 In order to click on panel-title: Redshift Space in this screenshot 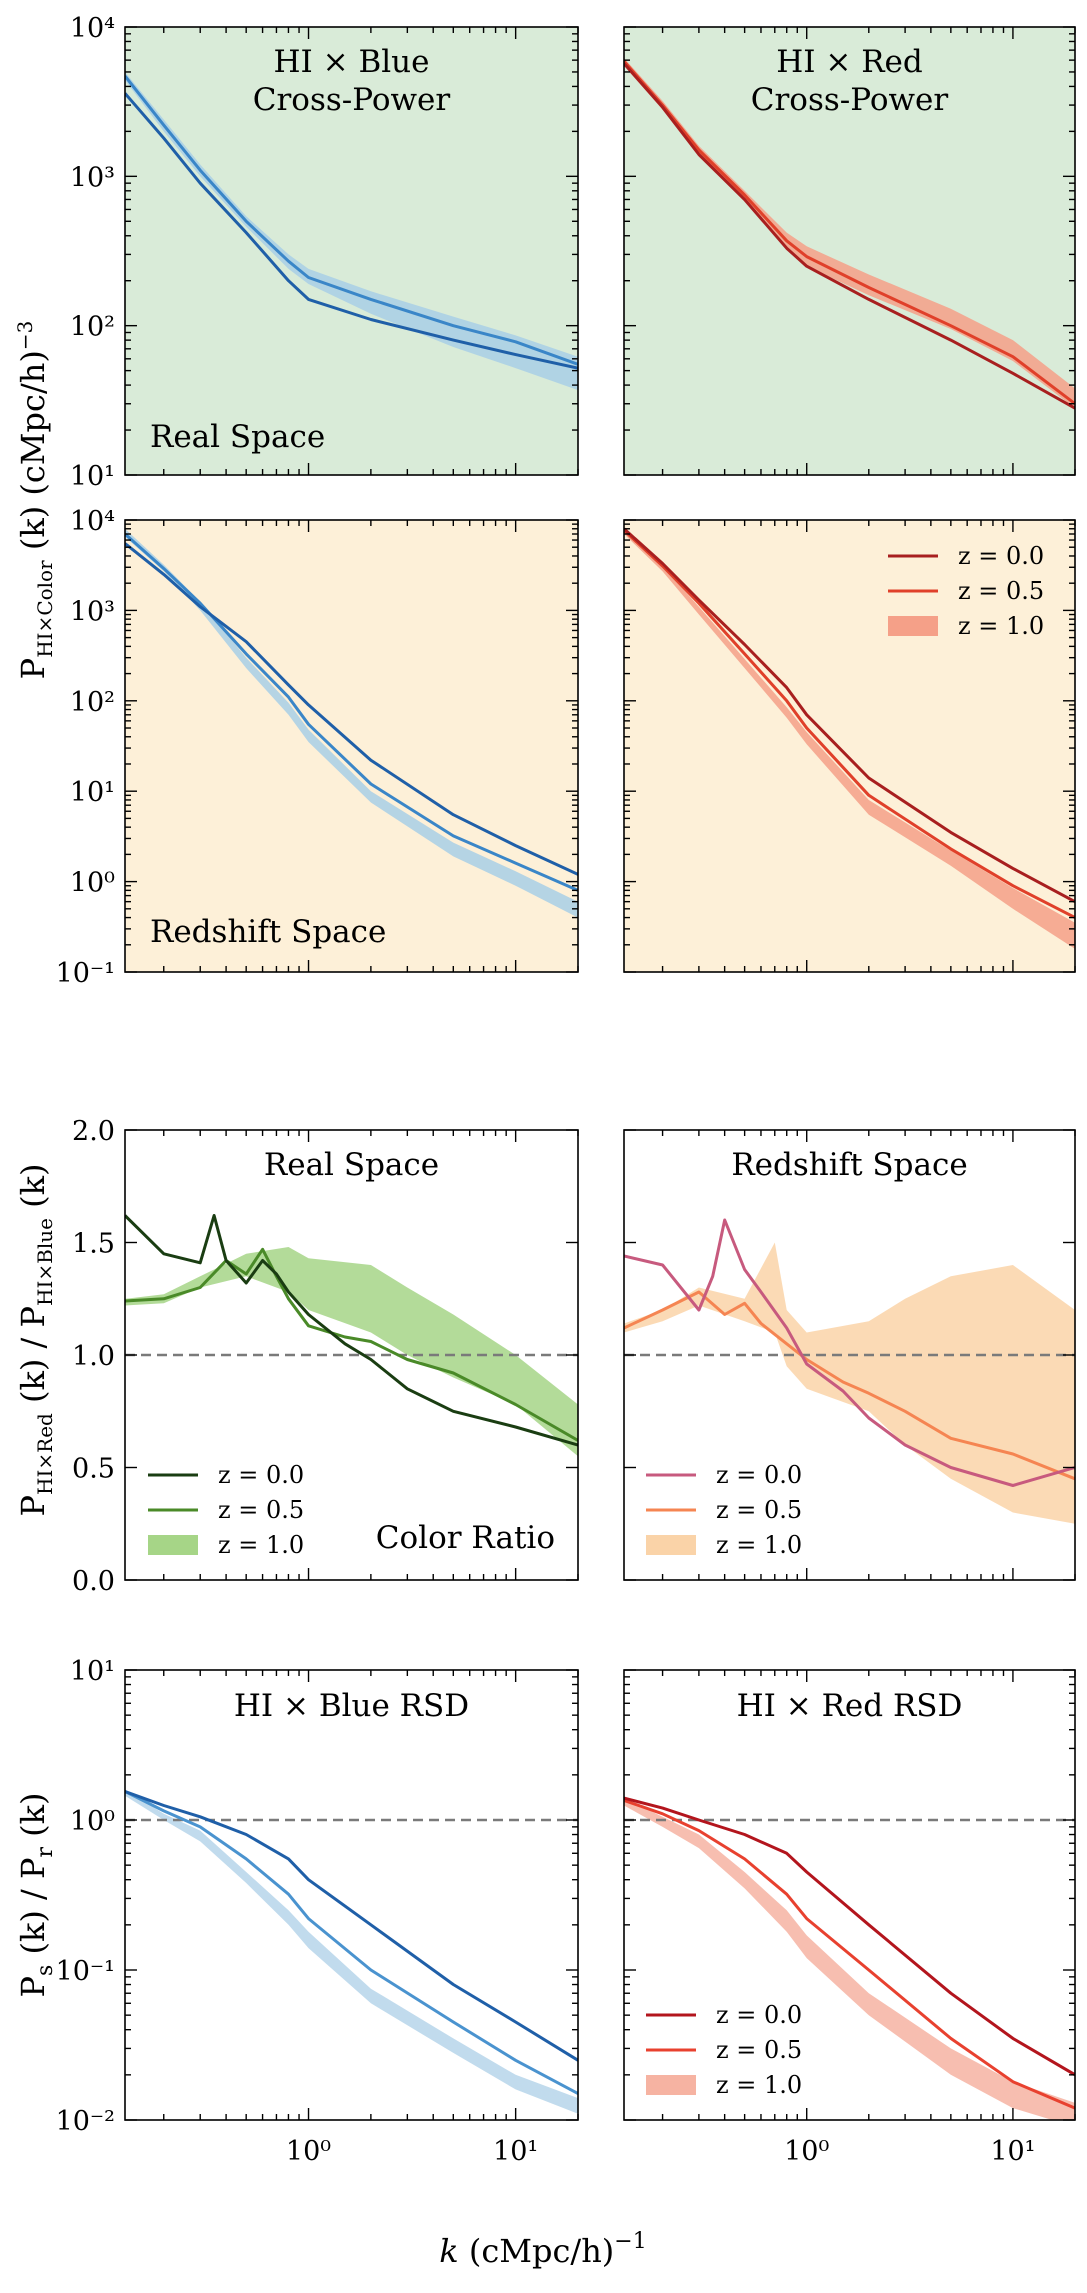, I will do `click(849, 1165)`.